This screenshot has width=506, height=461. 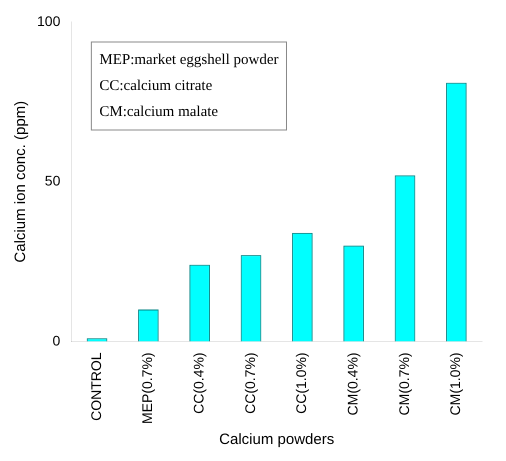 I want to click on x-tick-label: CM(0.7%), so click(x=404, y=384).